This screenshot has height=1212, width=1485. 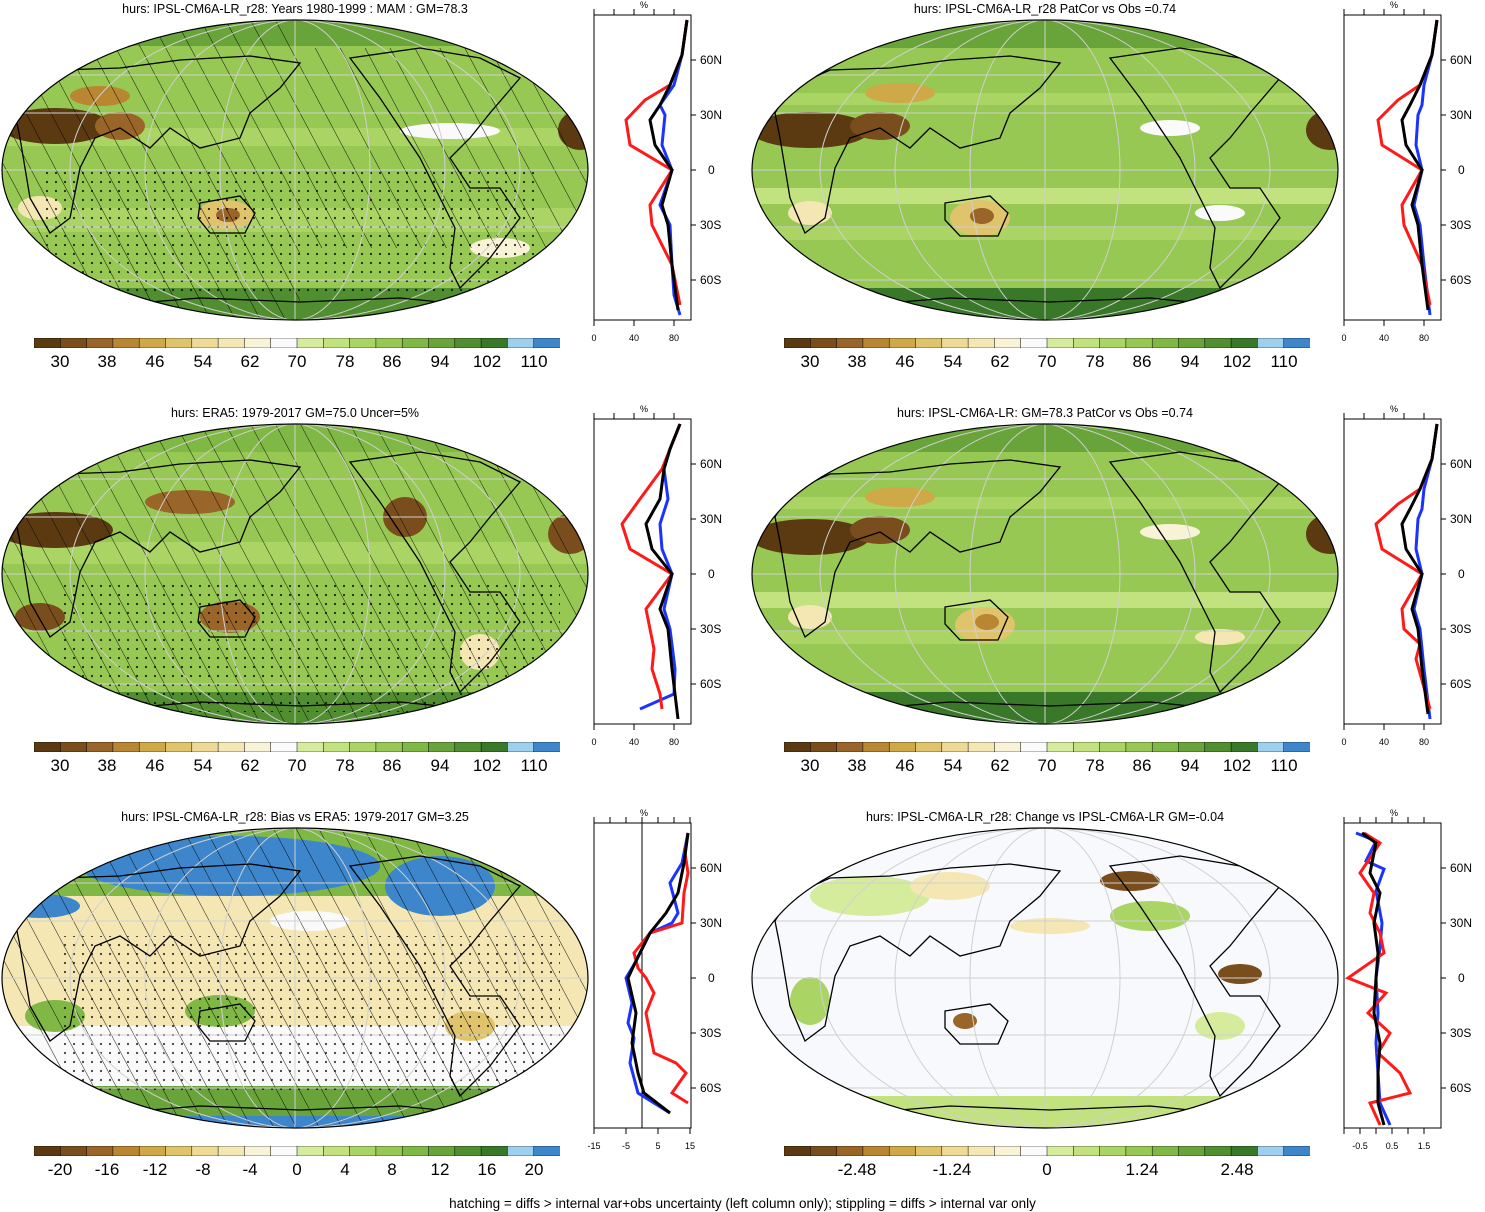 I want to click on colorbar-label: 54, so click(x=953, y=361).